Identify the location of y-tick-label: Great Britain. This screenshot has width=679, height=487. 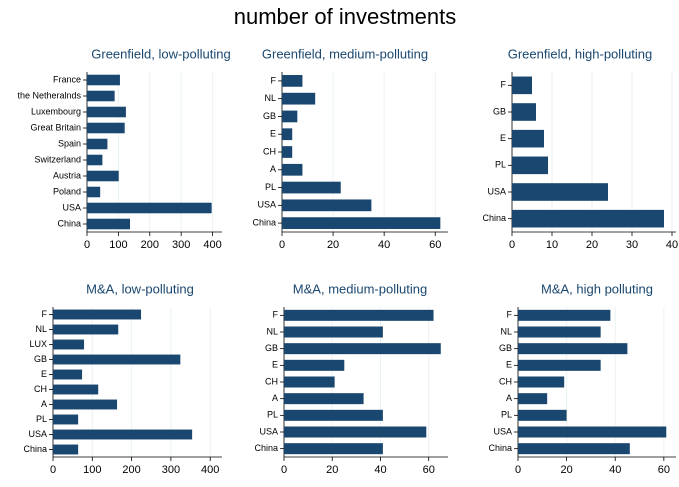
(55, 127).